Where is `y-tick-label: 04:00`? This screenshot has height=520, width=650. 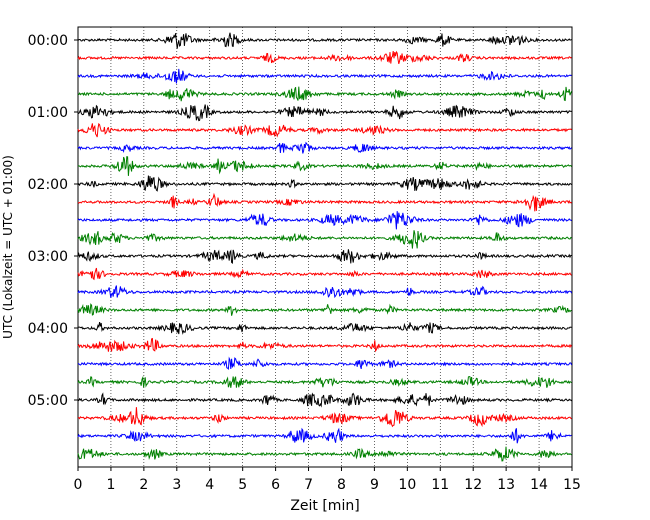
y-tick-label: 04:00 is located at coordinates (48, 329).